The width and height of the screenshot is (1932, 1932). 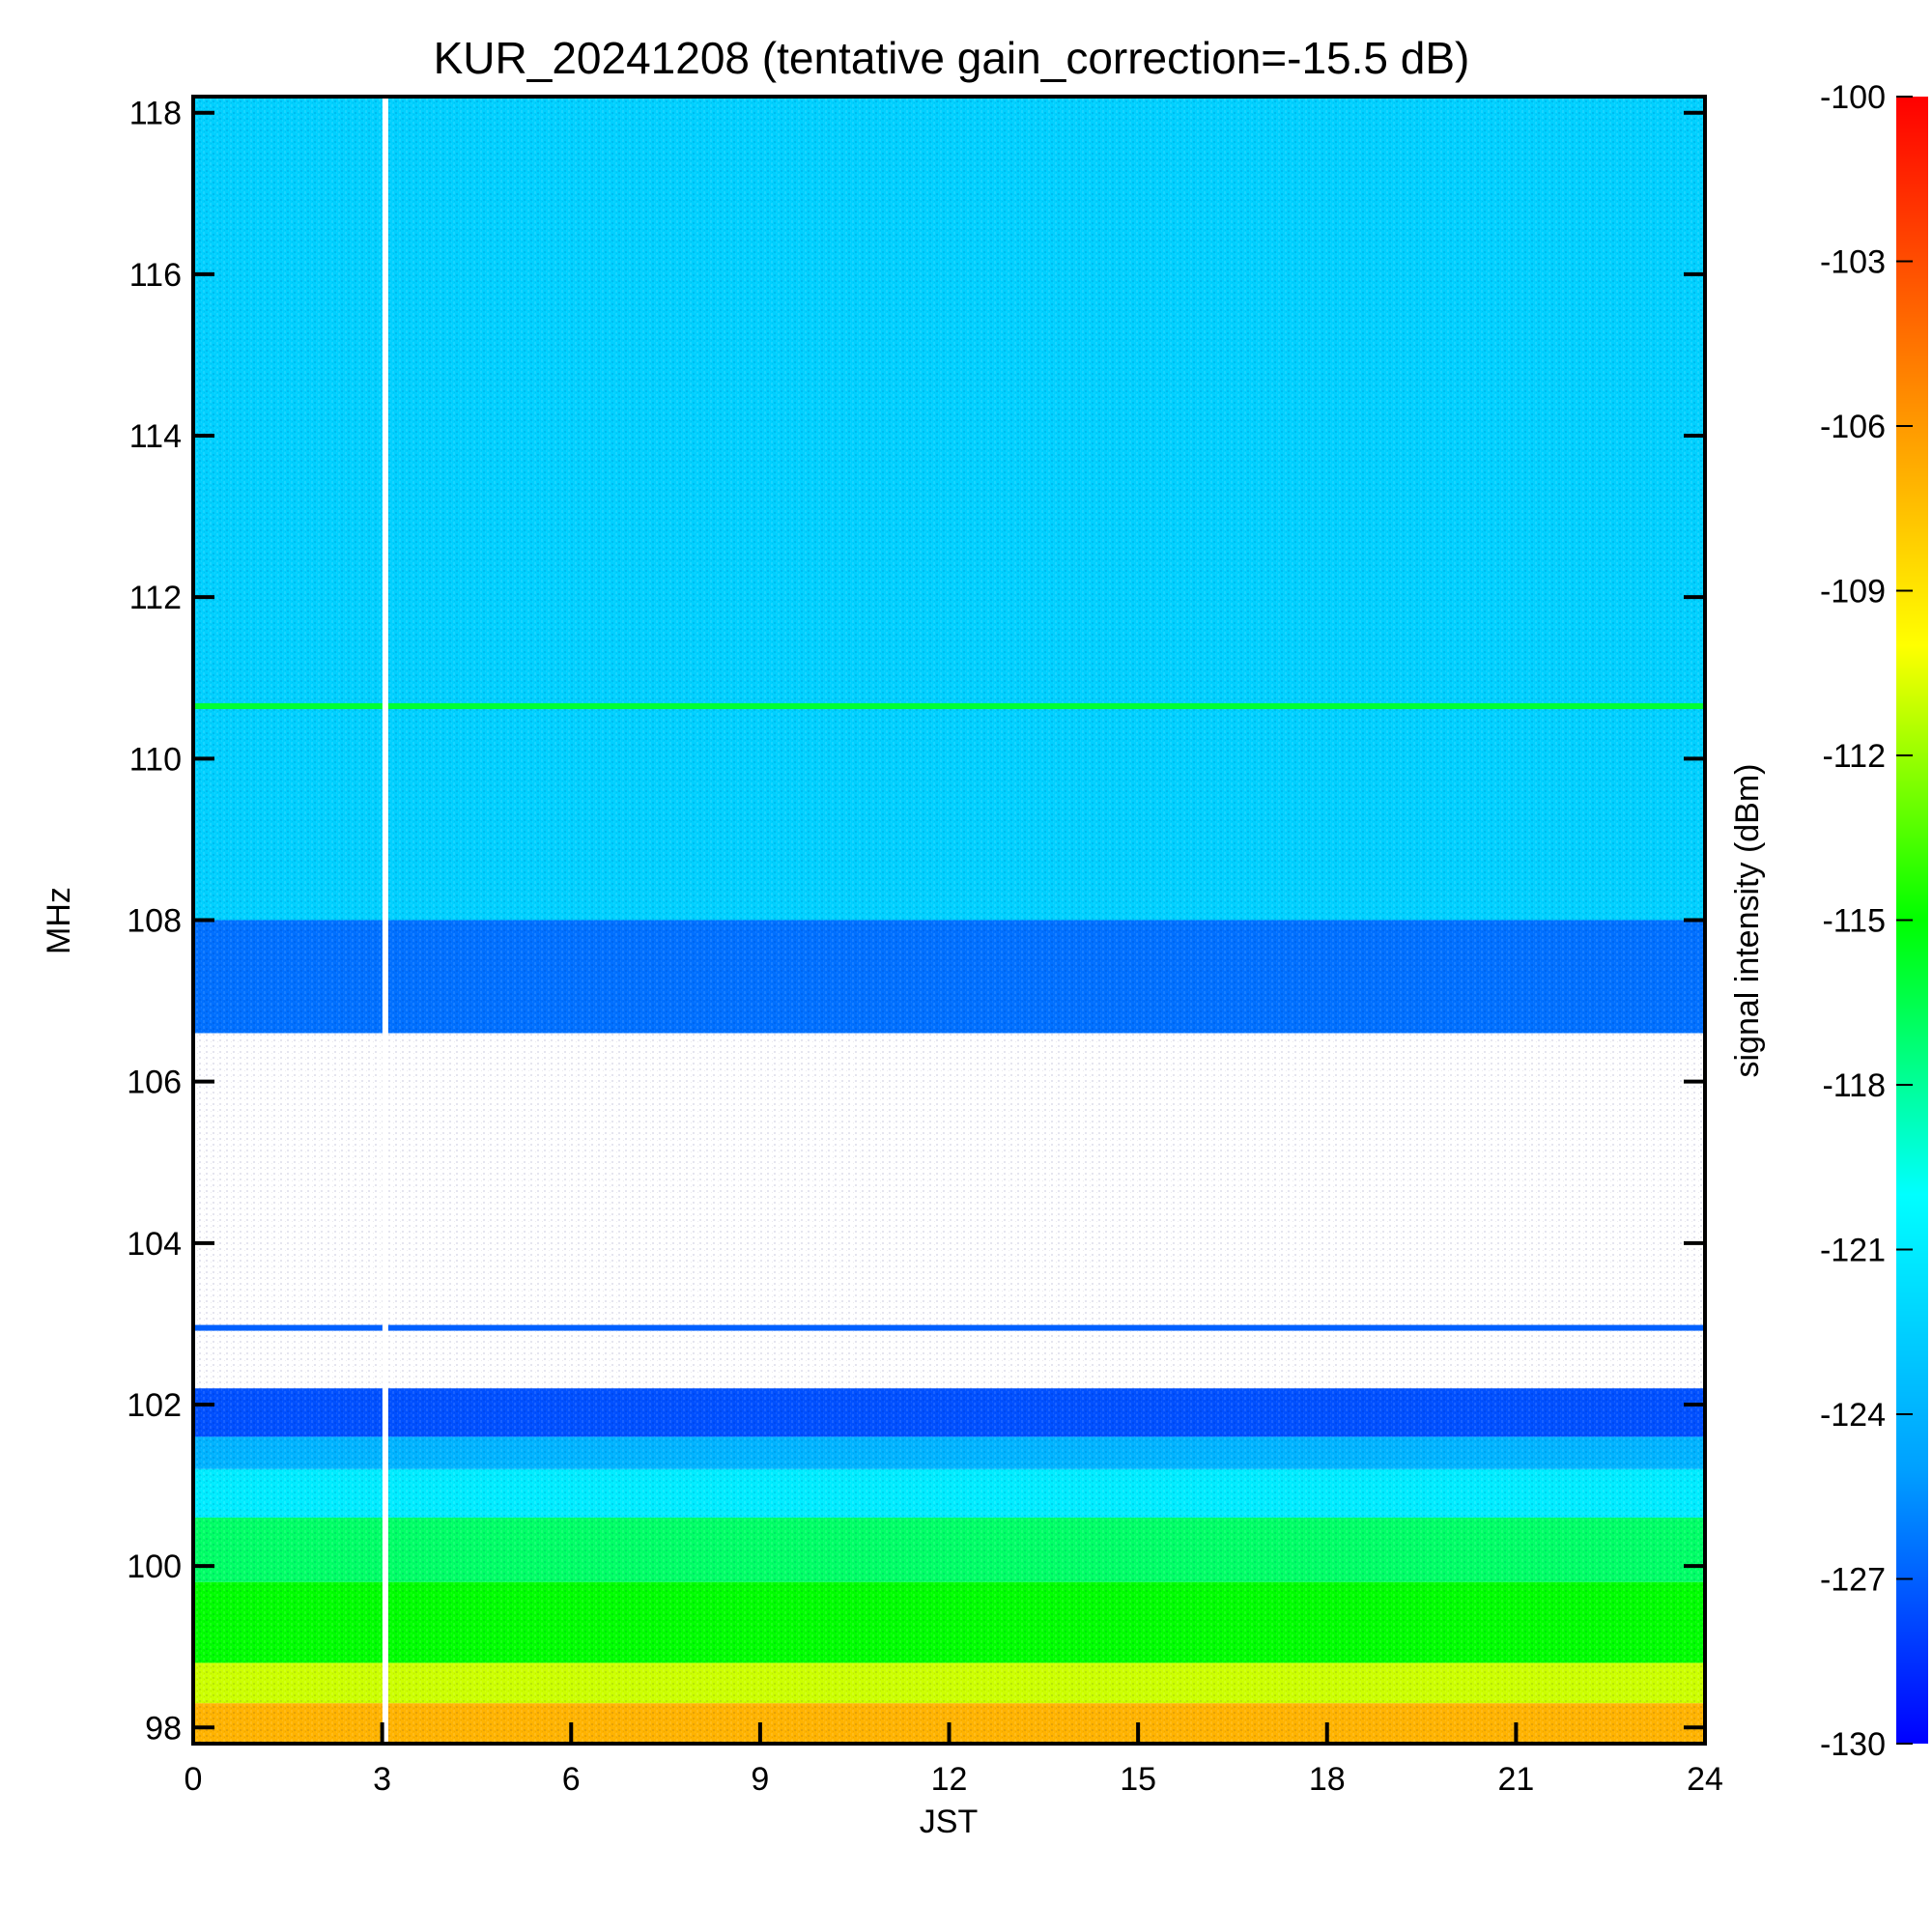 What do you see at coordinates (155, 598) in the screenshot?
I see `y-tick-label: 112` at bounding box center [155, 598].